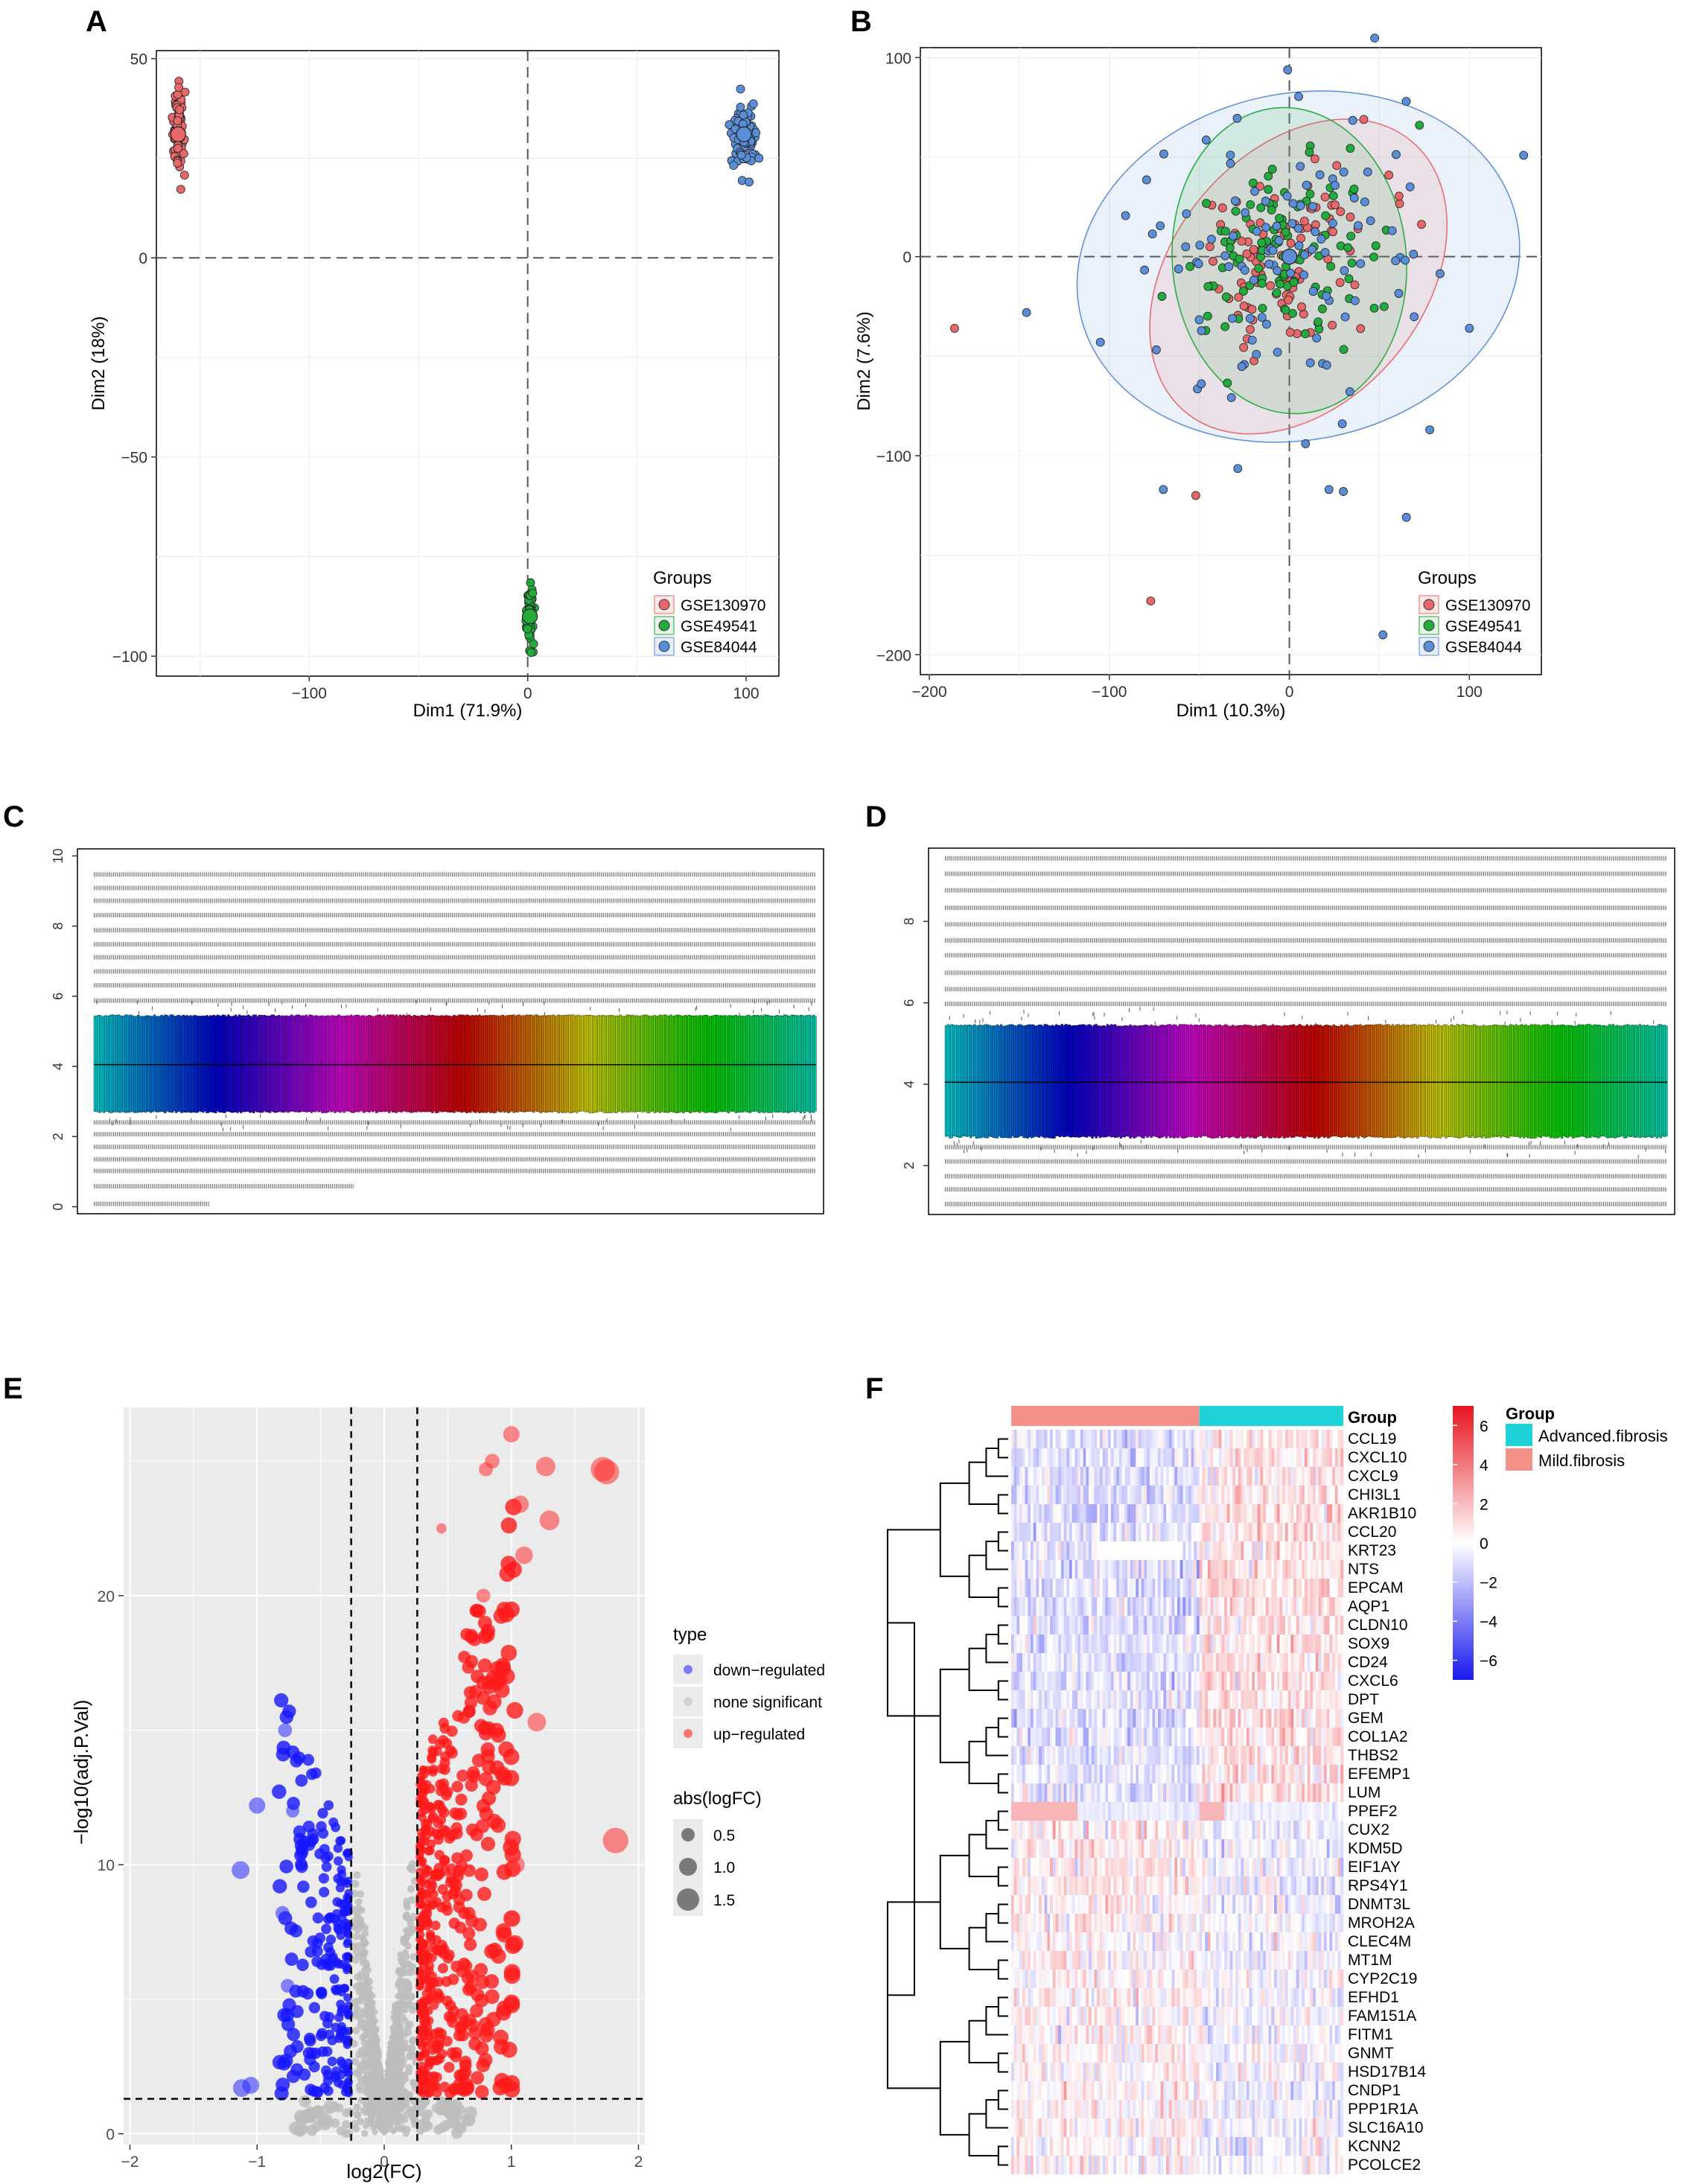 The width and height of the screenshot is (1697, 2184). Describe the element at coordinates (512, 2162) in the screenshot. I see `x-tick-label: 1` at that location.